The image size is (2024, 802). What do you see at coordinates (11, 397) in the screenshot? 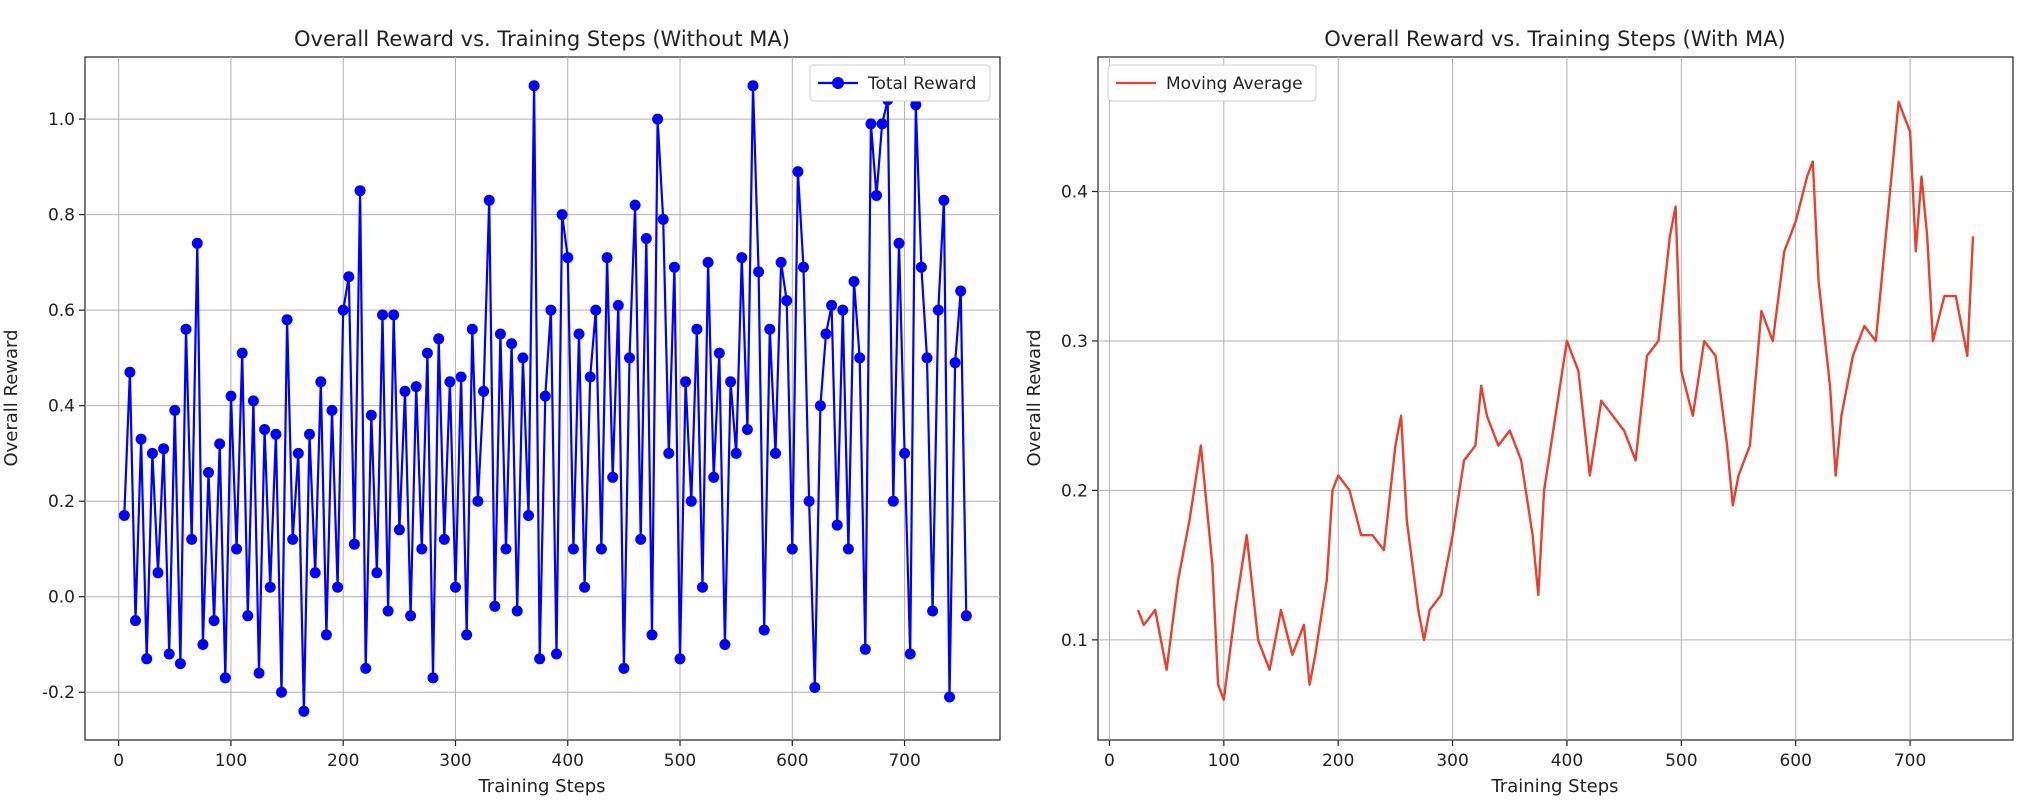
I see `left-y-axis-label: Overall Reward` at bounding box center [11, 397].